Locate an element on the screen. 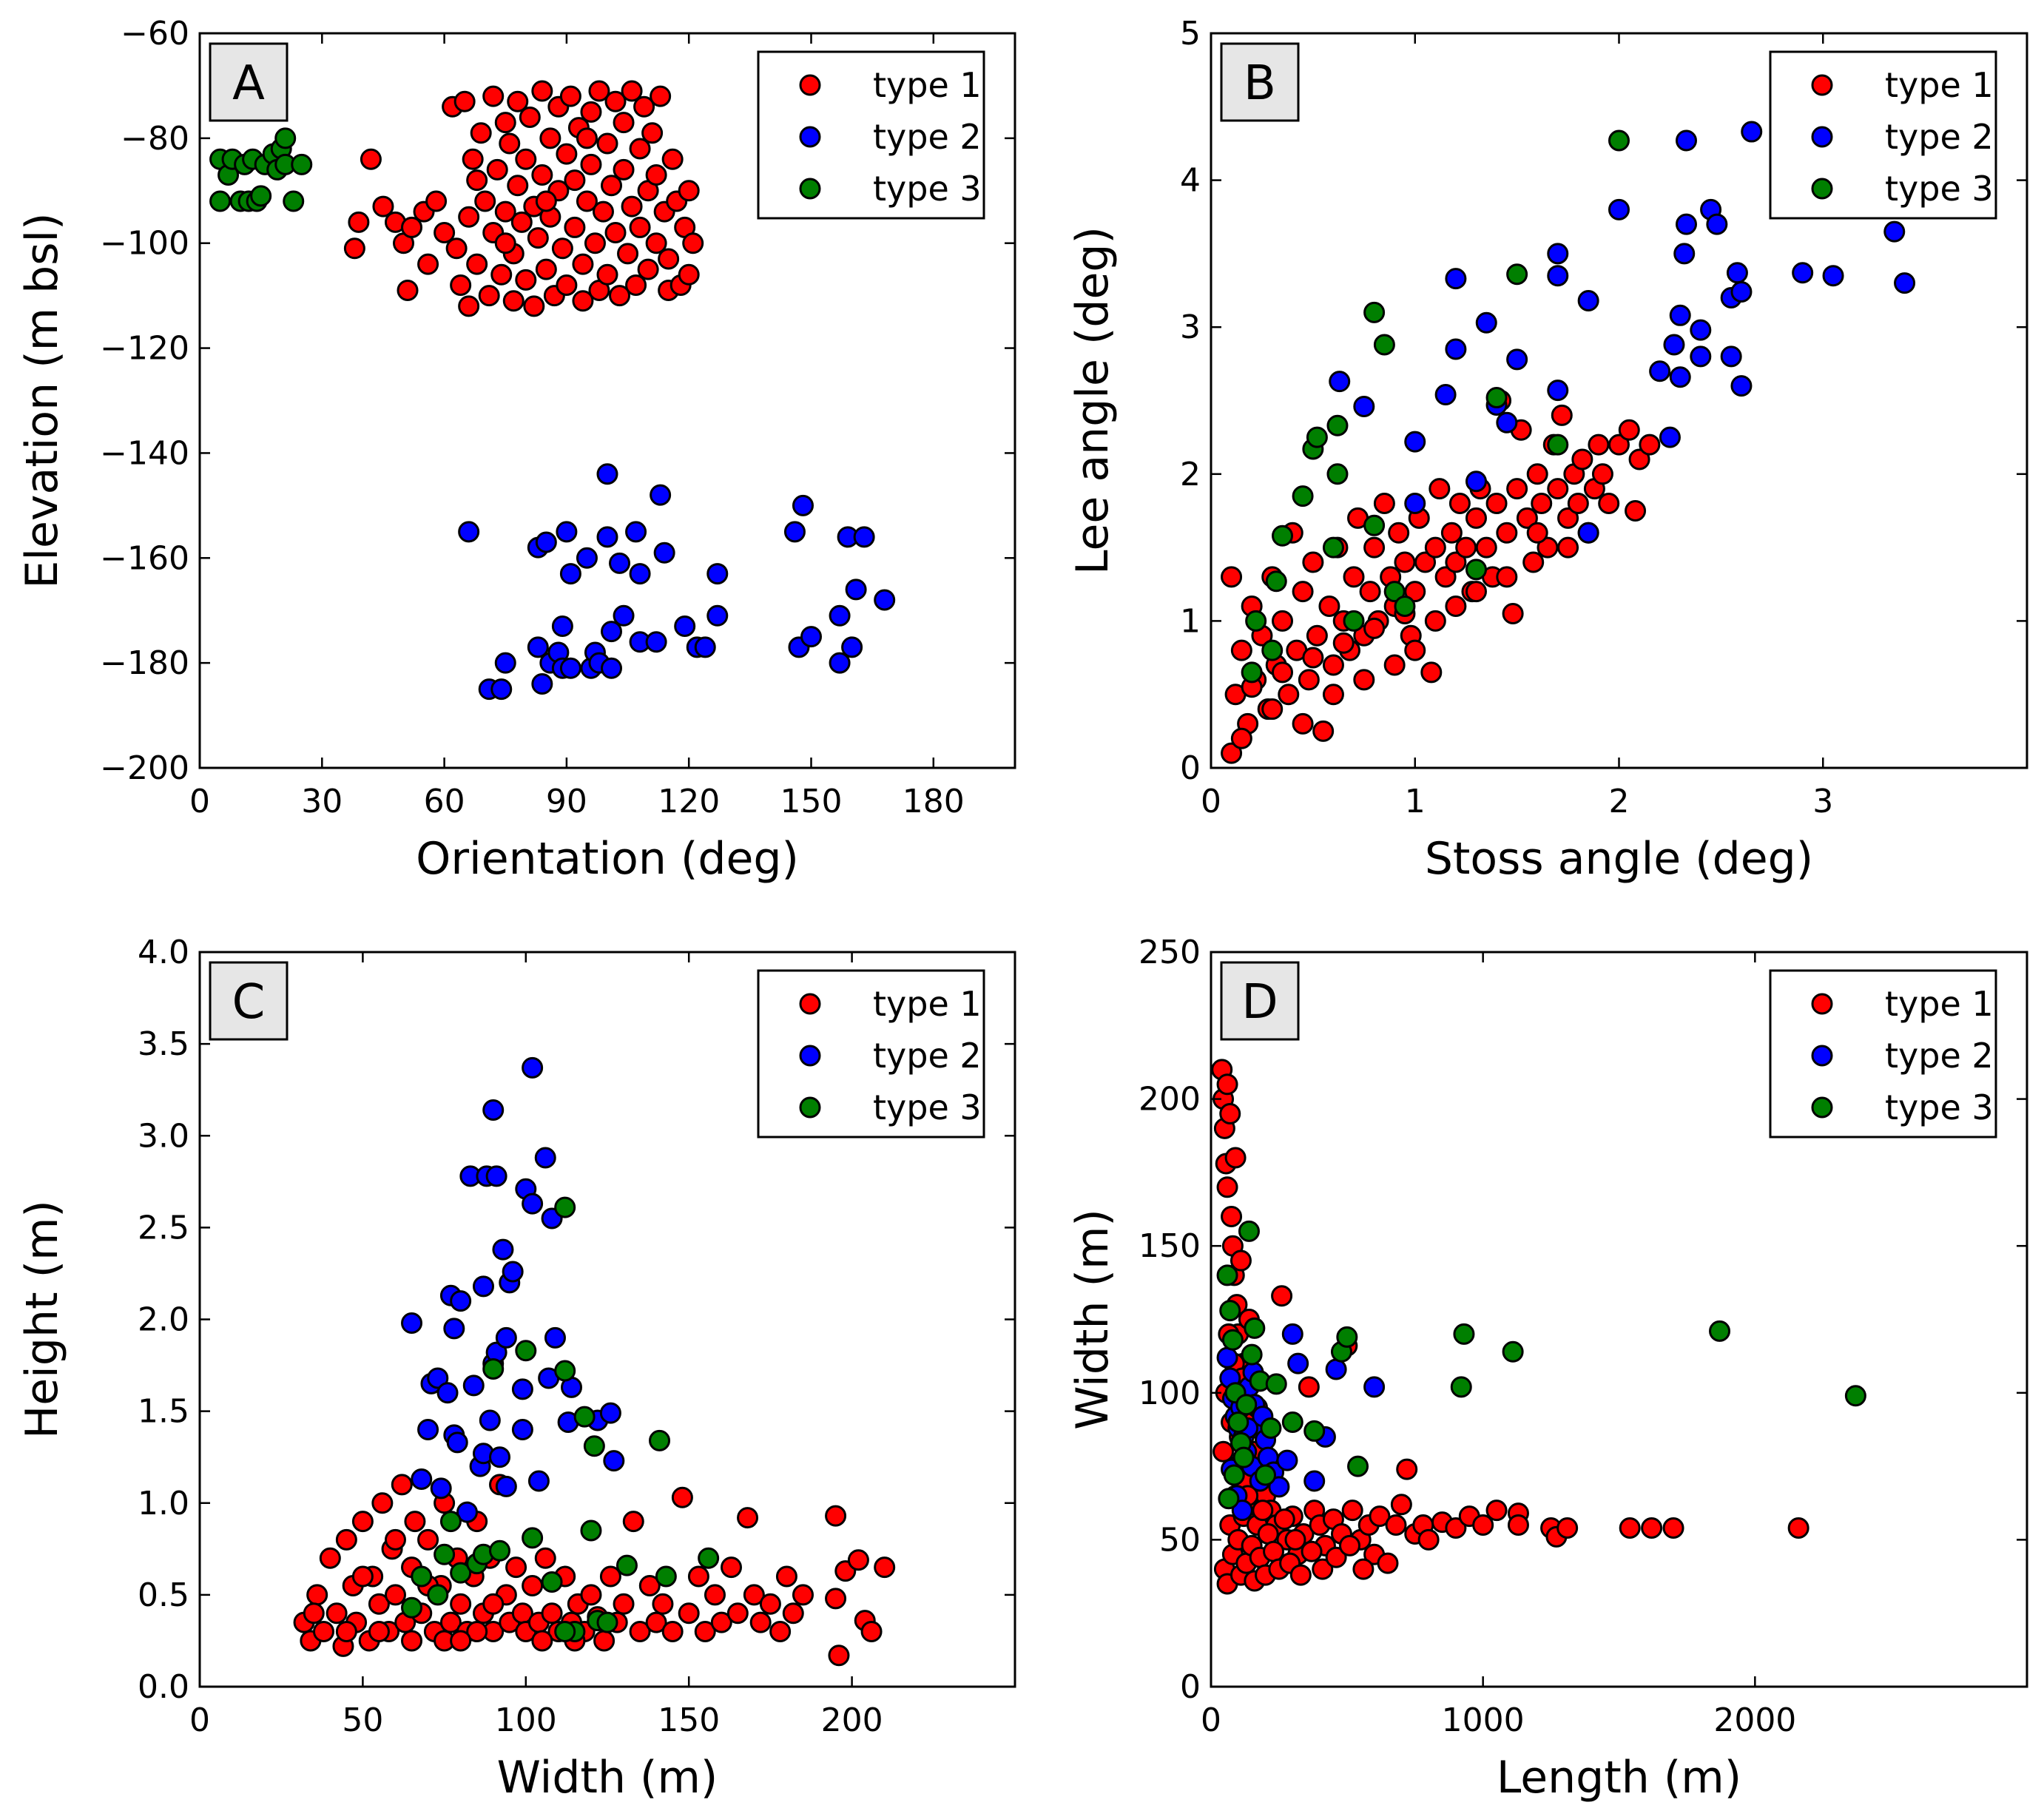  panel-label: D is located at coordinates (1259, 1002).